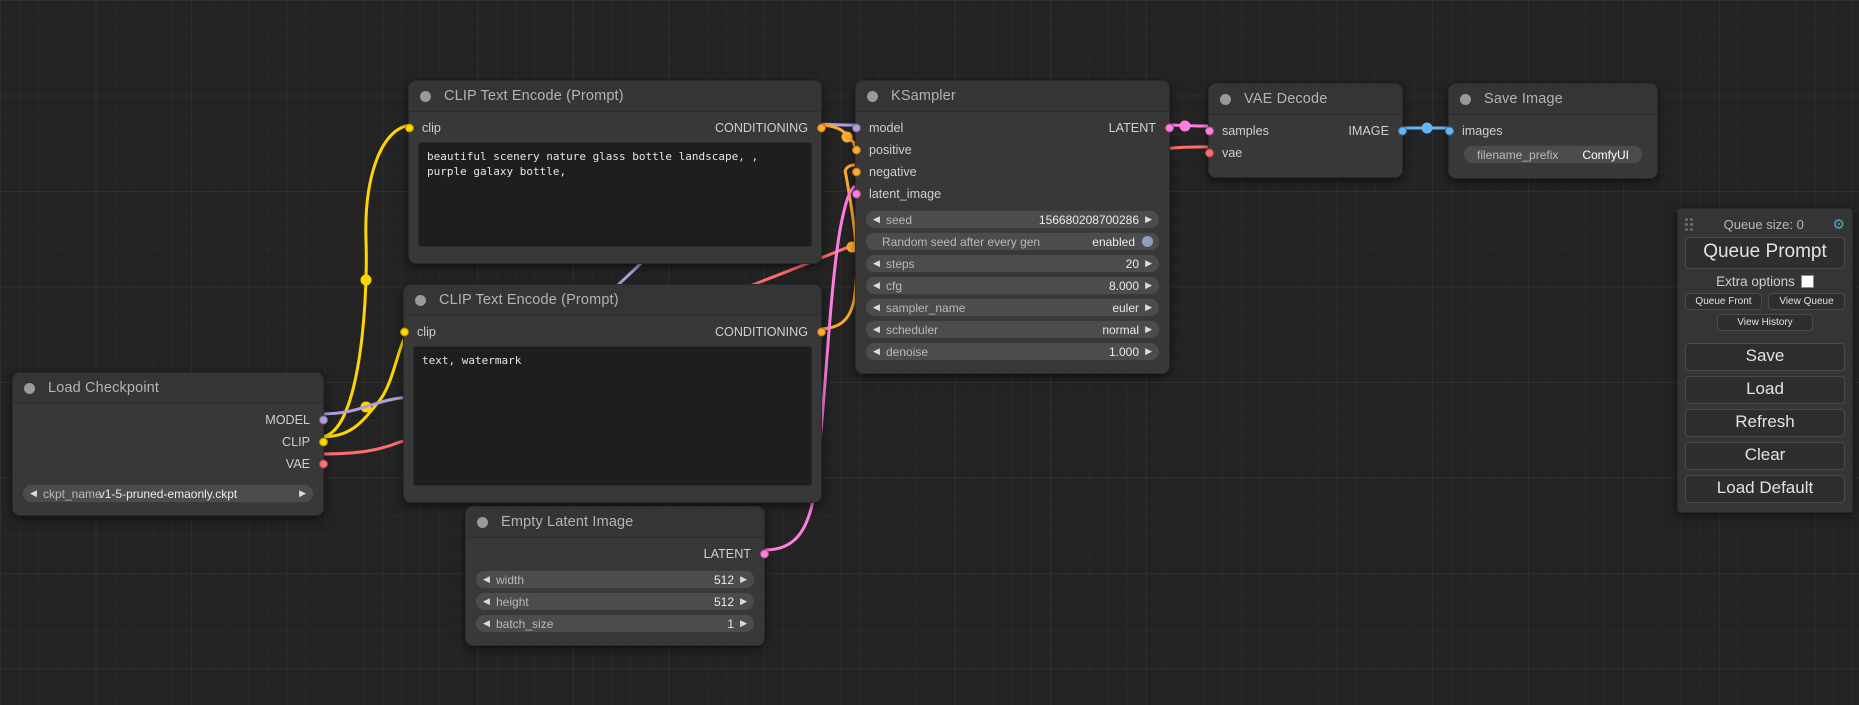 The width and height of the screenshot is (1859, 705). What do you see at coordinates (1012, 307) in the screenshot?
I see `widget-sampler-name: ◀ sampler_name euler ▶` at bounding box center [1012, 307].